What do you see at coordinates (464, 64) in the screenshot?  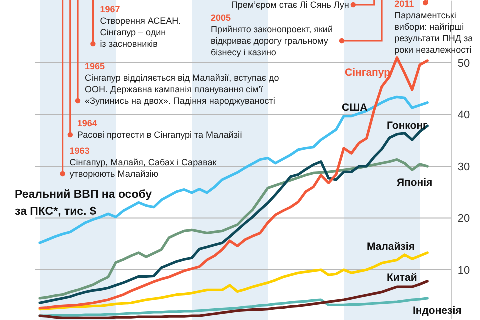 I see `y-tick-label: 50` at bounding box center [464, 64].